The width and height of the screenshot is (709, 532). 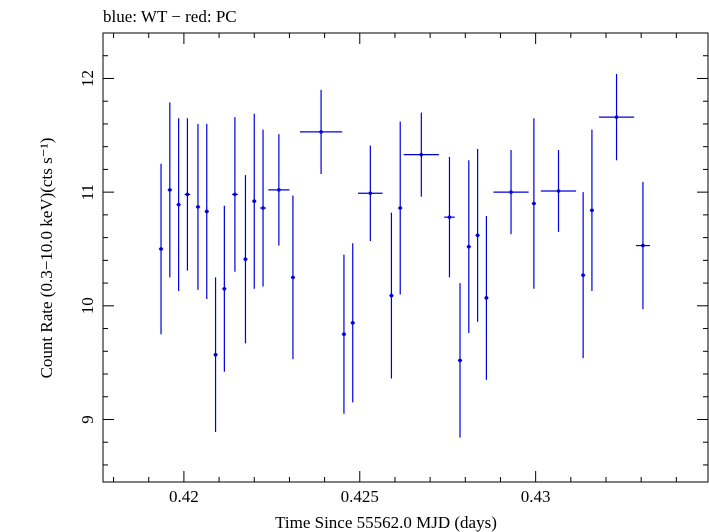 What do you see at coordinates (170, 16) in the screenshot?
I see `chart-title: blue: WT − red: PC` at bounding box center [170, 16].